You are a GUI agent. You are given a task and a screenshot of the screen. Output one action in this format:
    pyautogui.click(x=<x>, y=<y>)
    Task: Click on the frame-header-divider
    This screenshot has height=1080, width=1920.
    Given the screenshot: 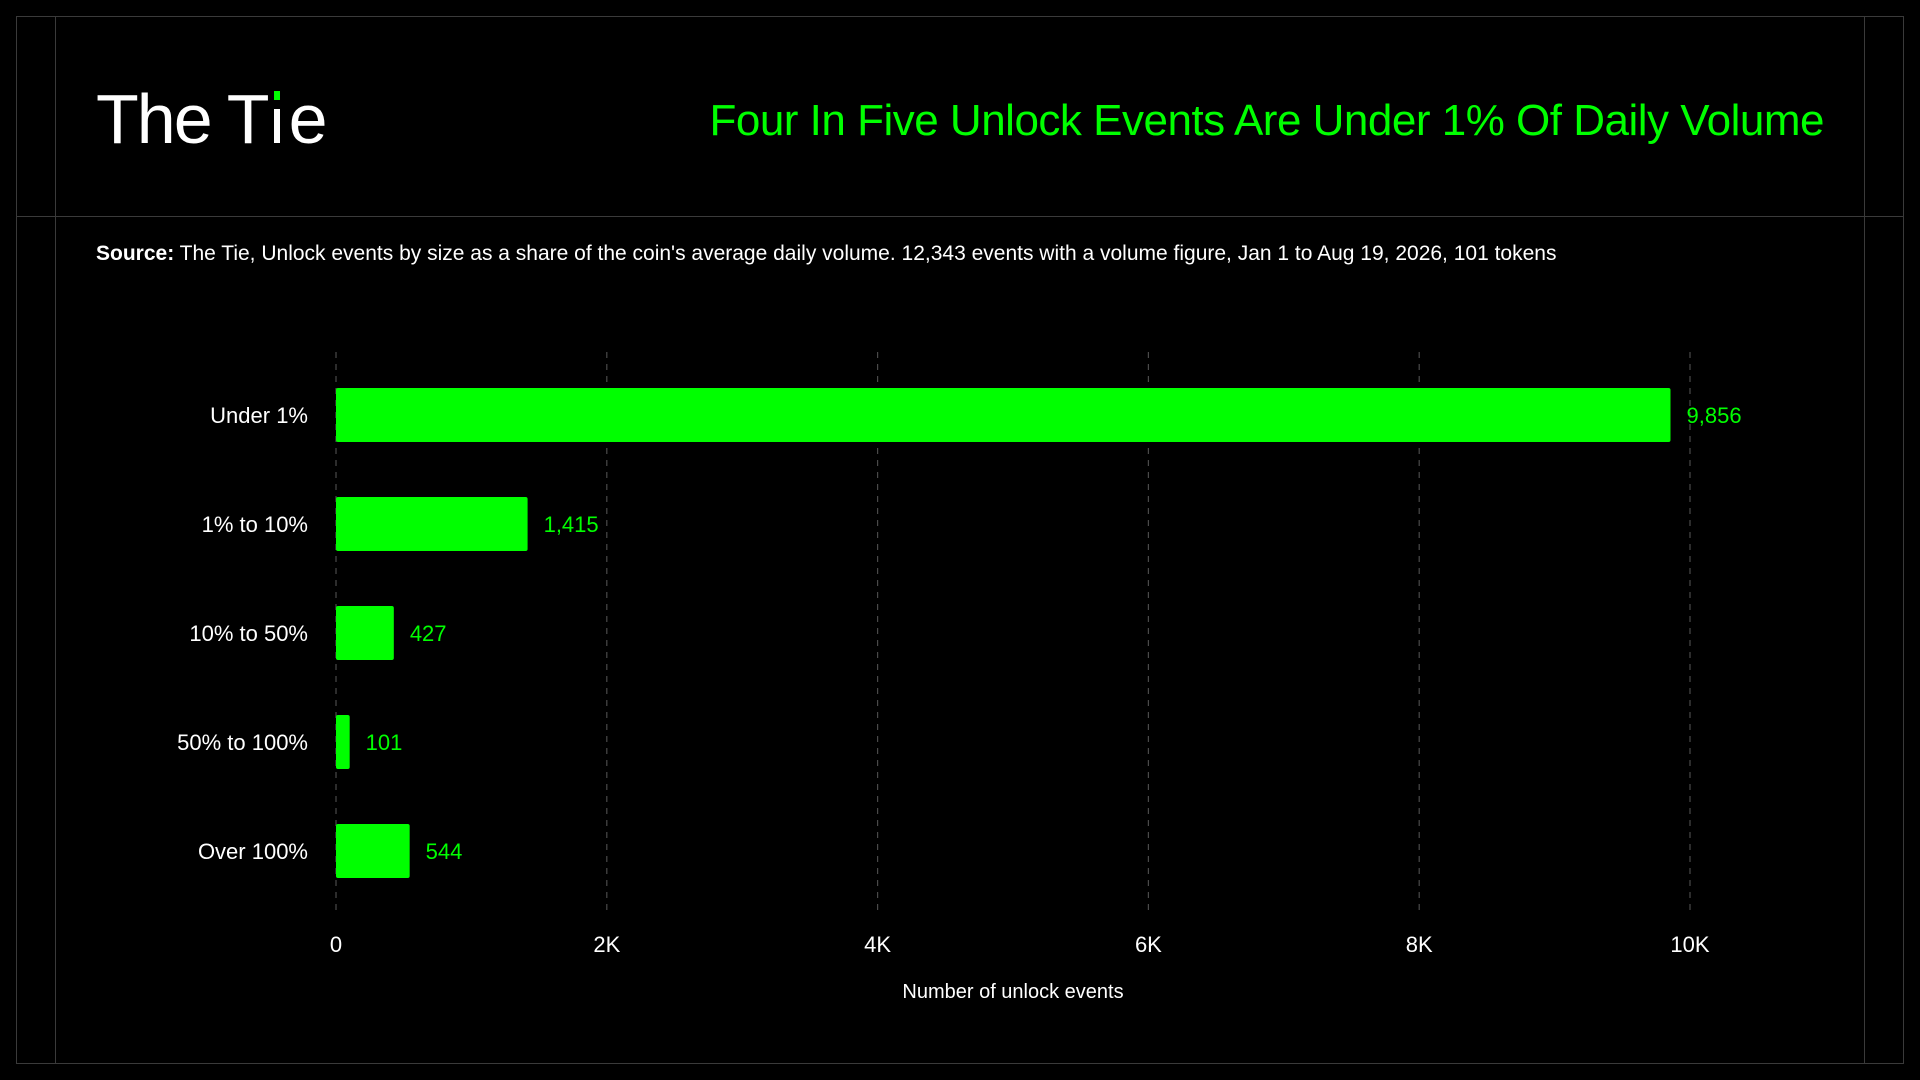 What is the action you would take?
    pyautogui.click(x=960, y=216)
    